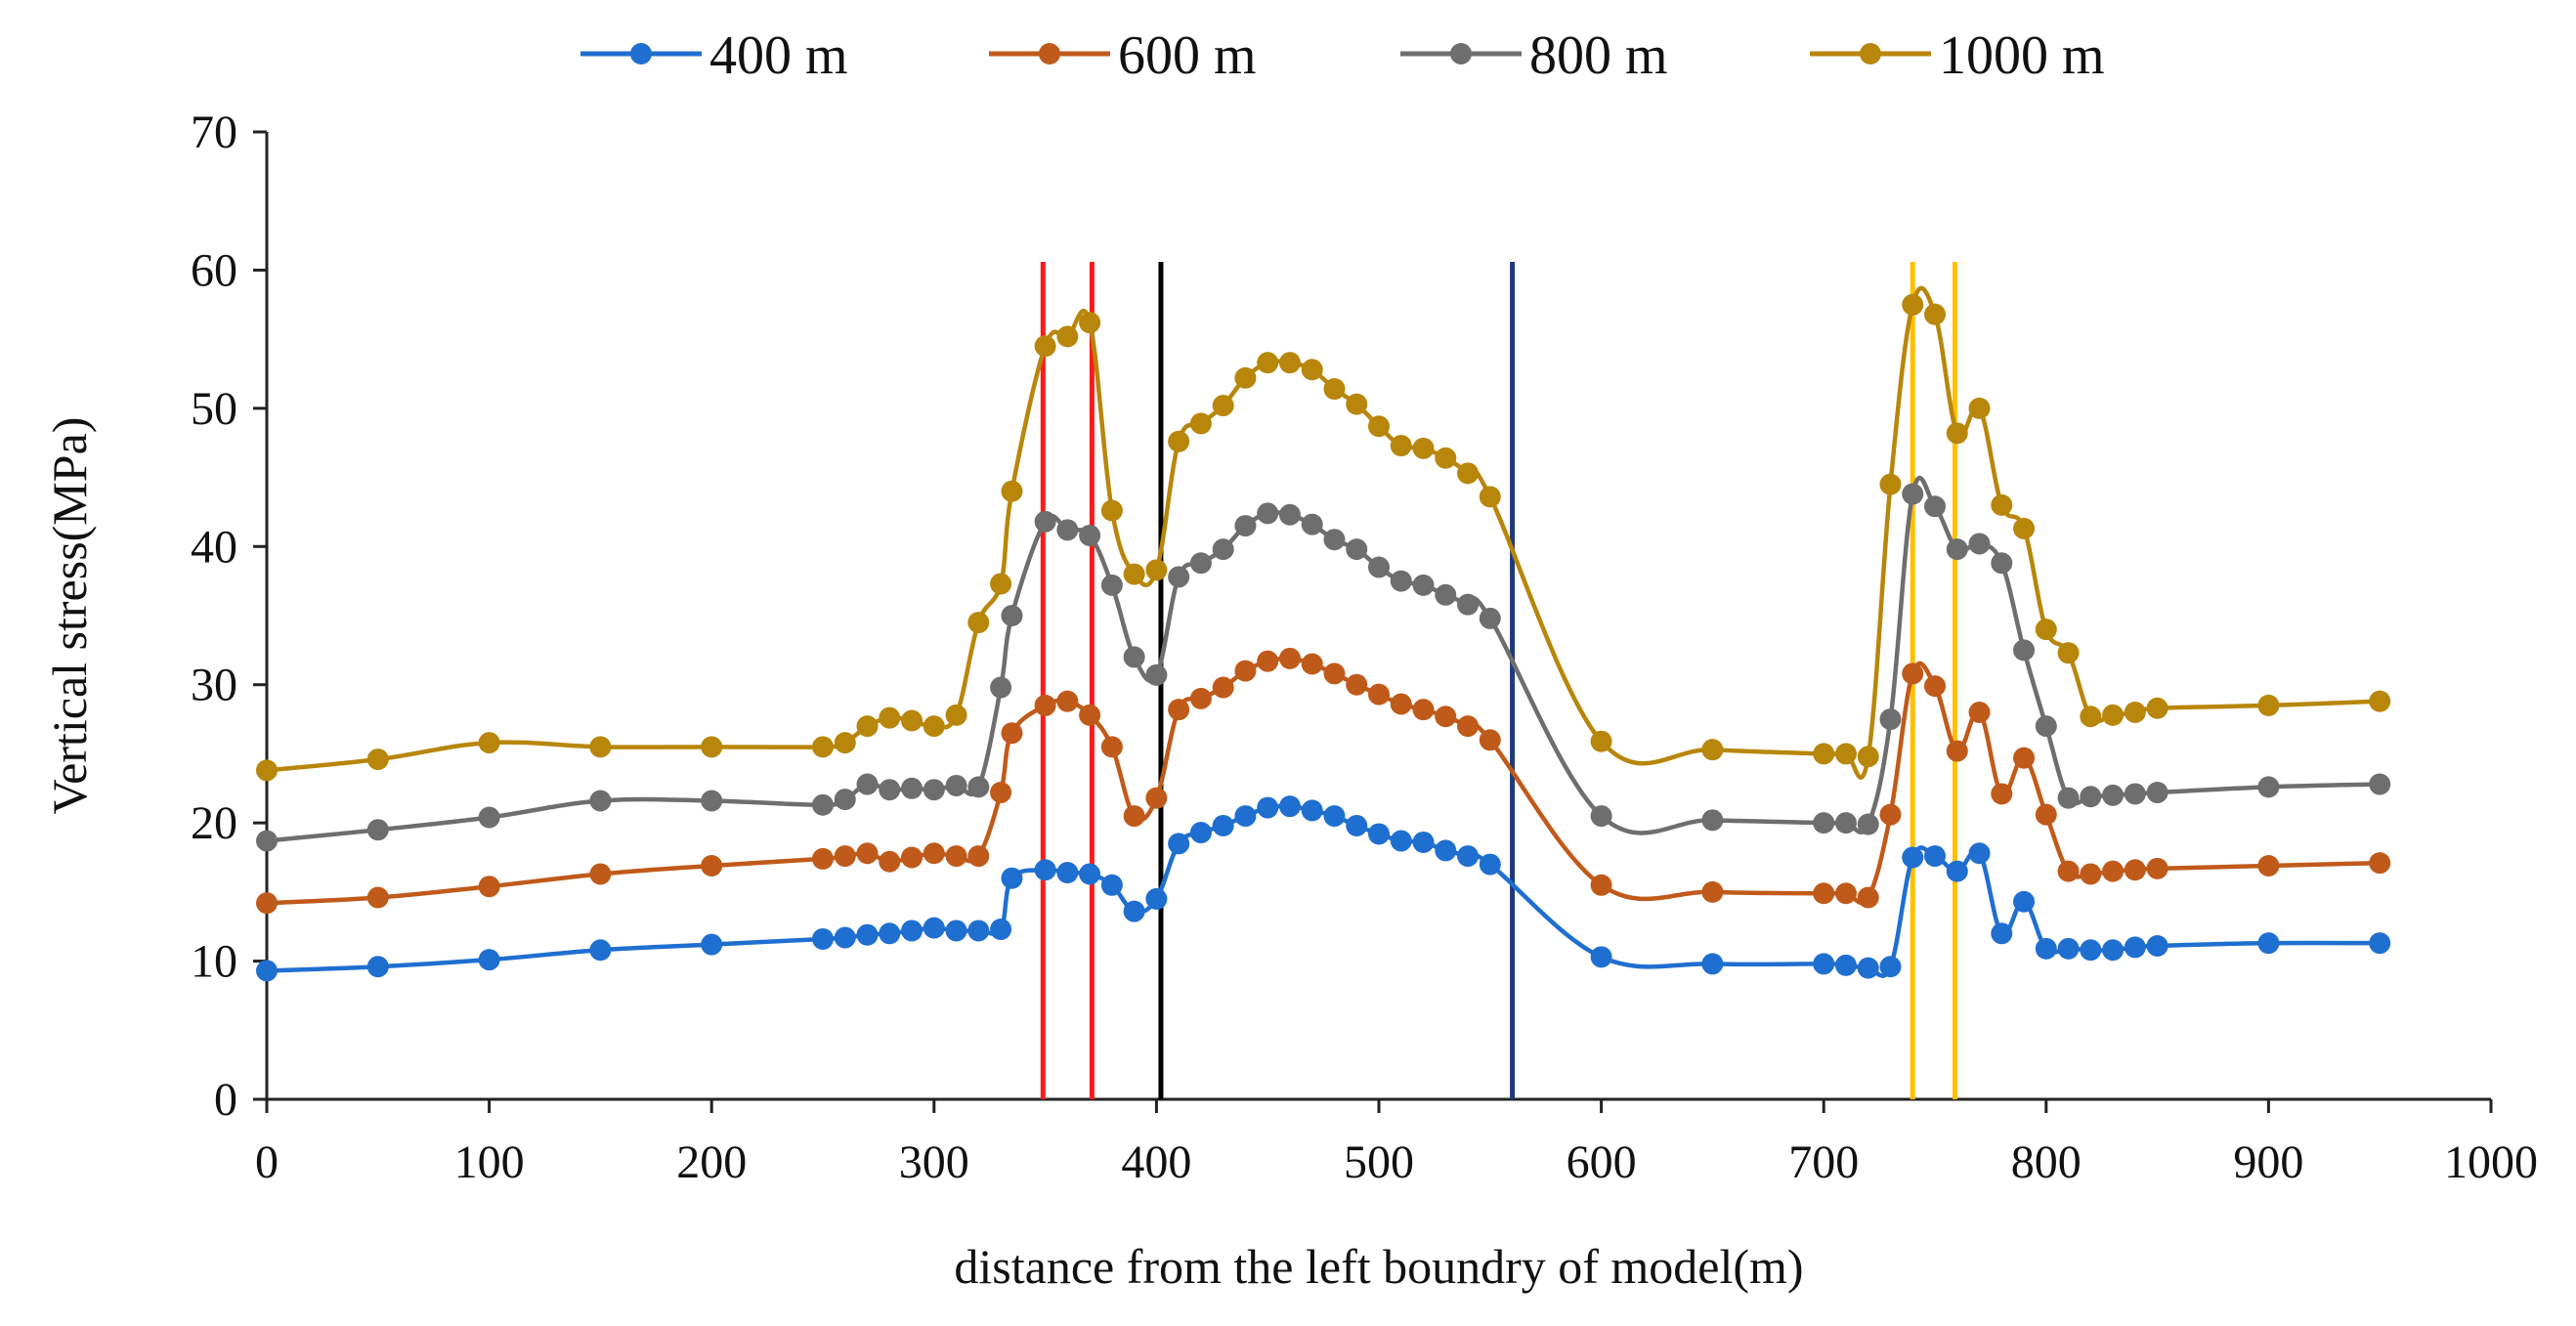 This screenshot has width=2576, height=1326. What do you see at coordinates (1602, 1162) in the screenshot?
I see `x-tick-label: 600` at bounding box center [1602, 1162].